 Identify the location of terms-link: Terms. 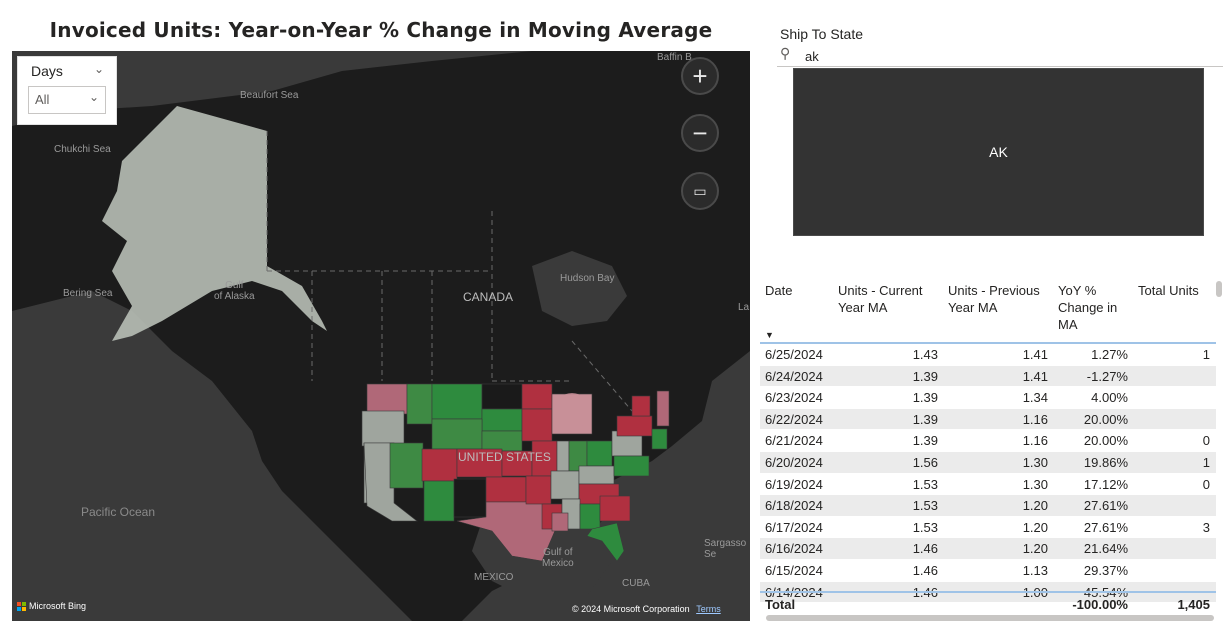
(708, 609).